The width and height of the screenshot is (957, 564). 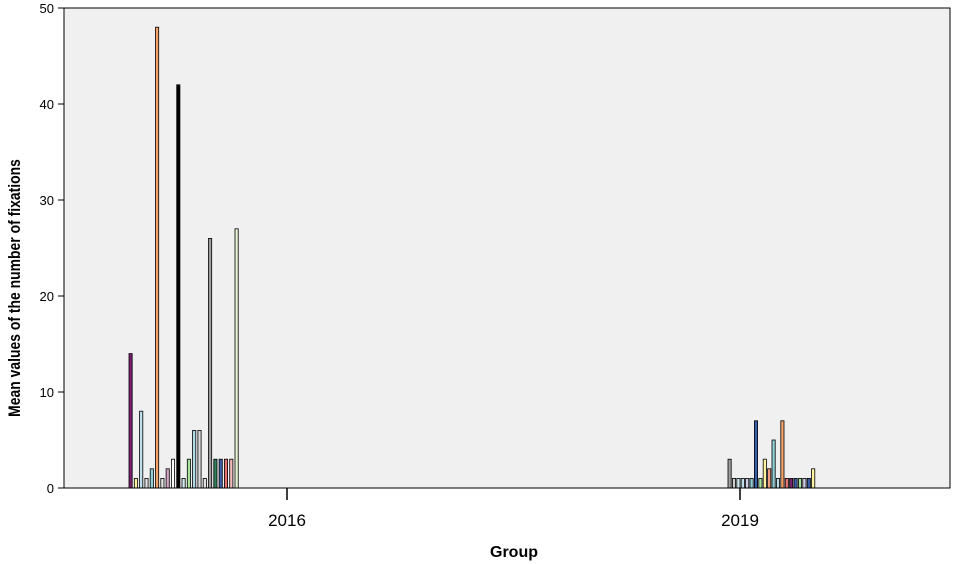 What do you see at coordinates (47, 296) in the screenshot?
I see `y-tick-label: 20` at bounding box center [47, 296].